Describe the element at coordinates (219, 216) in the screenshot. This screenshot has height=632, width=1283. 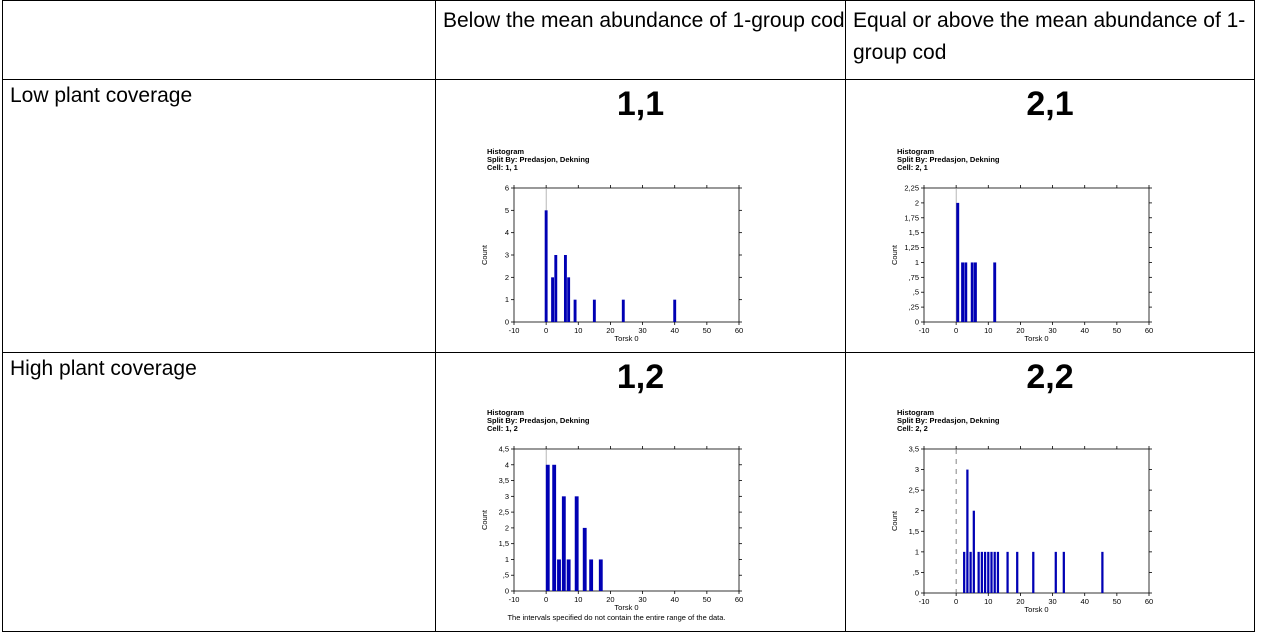
I see `row-label-cell-low: Low plant coverage` at that location.